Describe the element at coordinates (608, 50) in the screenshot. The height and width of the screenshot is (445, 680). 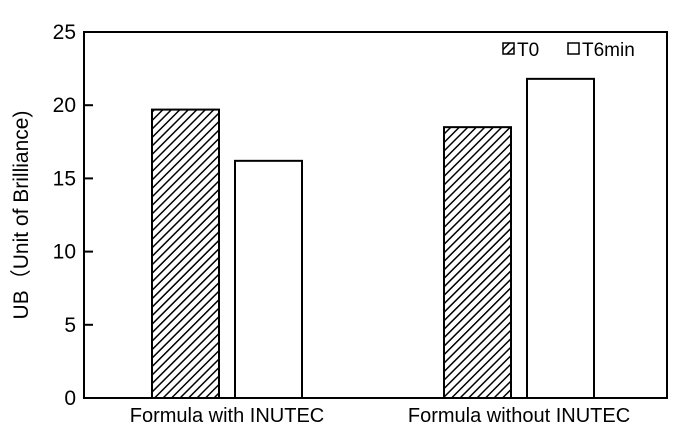
I see `legend-label-t6min: T6min` at that location.